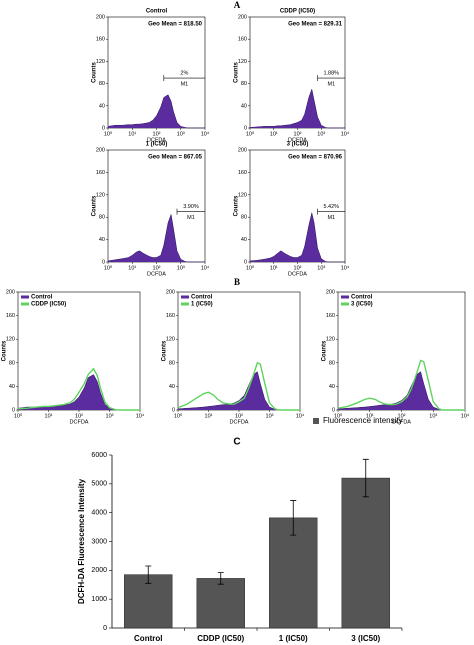 Image resolution: width=474 pixels, height=645 pixels. Describe the element at coordinates (236, 442) in the screenshot. I see `panel-label: C` at that location.